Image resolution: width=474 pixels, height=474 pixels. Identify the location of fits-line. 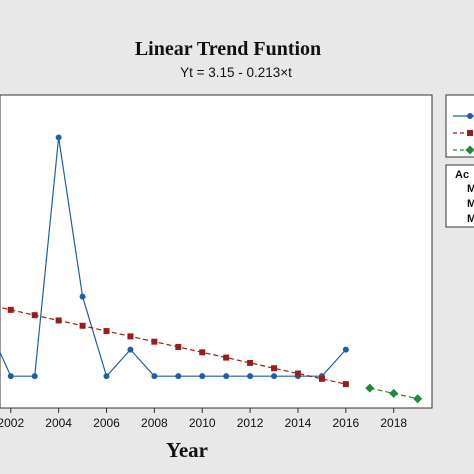
(173, 345).